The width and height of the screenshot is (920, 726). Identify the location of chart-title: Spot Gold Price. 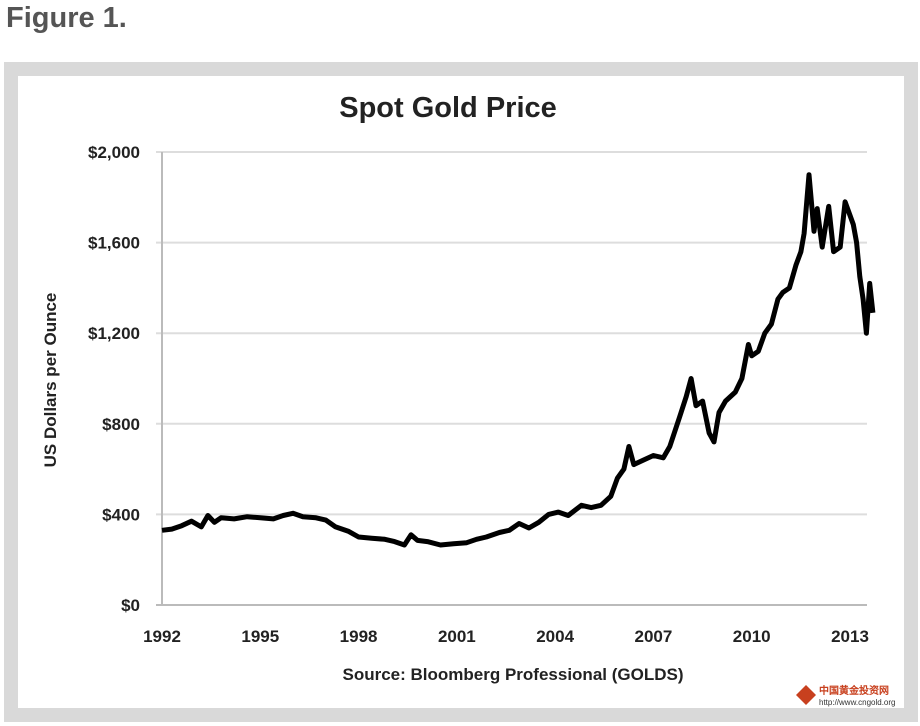
(448, 108).